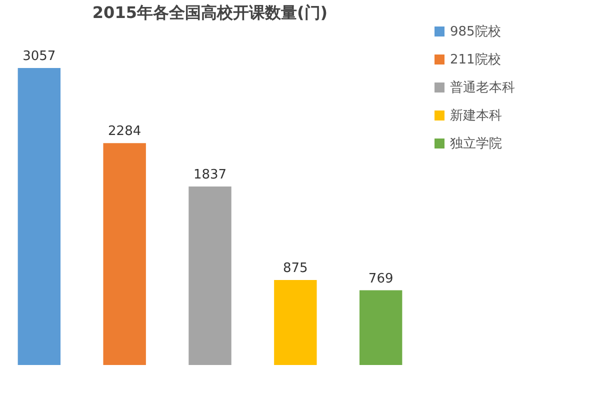 This screenshot has height=400, width=600. I want to click on chart-title: 2015年各全国高校开课数量(门), so click(210, 12).